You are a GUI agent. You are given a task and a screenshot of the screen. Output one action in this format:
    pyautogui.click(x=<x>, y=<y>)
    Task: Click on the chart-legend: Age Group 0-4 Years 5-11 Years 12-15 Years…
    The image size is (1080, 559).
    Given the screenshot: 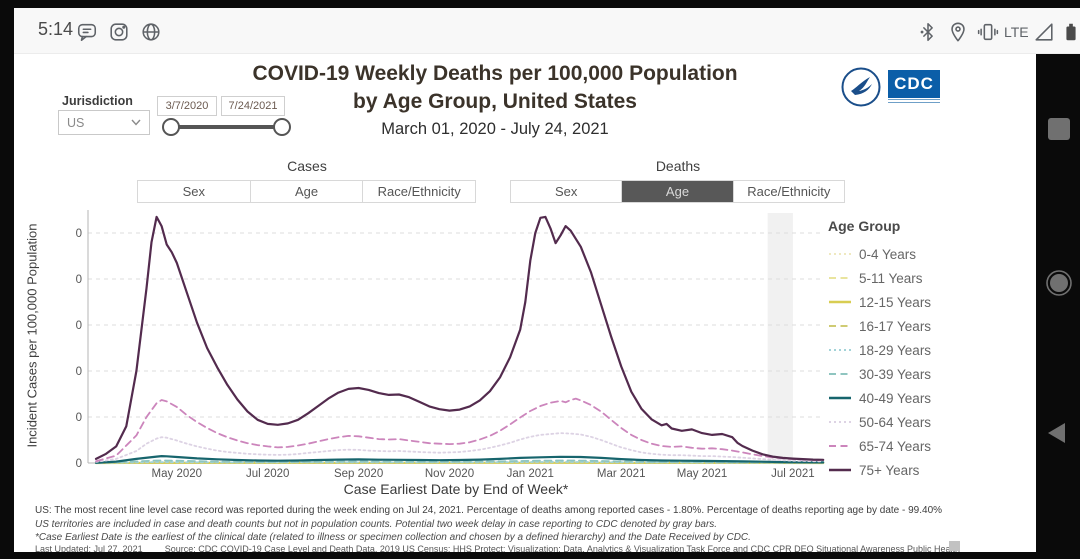 What is the action you would take?
    pyautogui.click(x=928, y=350)
    